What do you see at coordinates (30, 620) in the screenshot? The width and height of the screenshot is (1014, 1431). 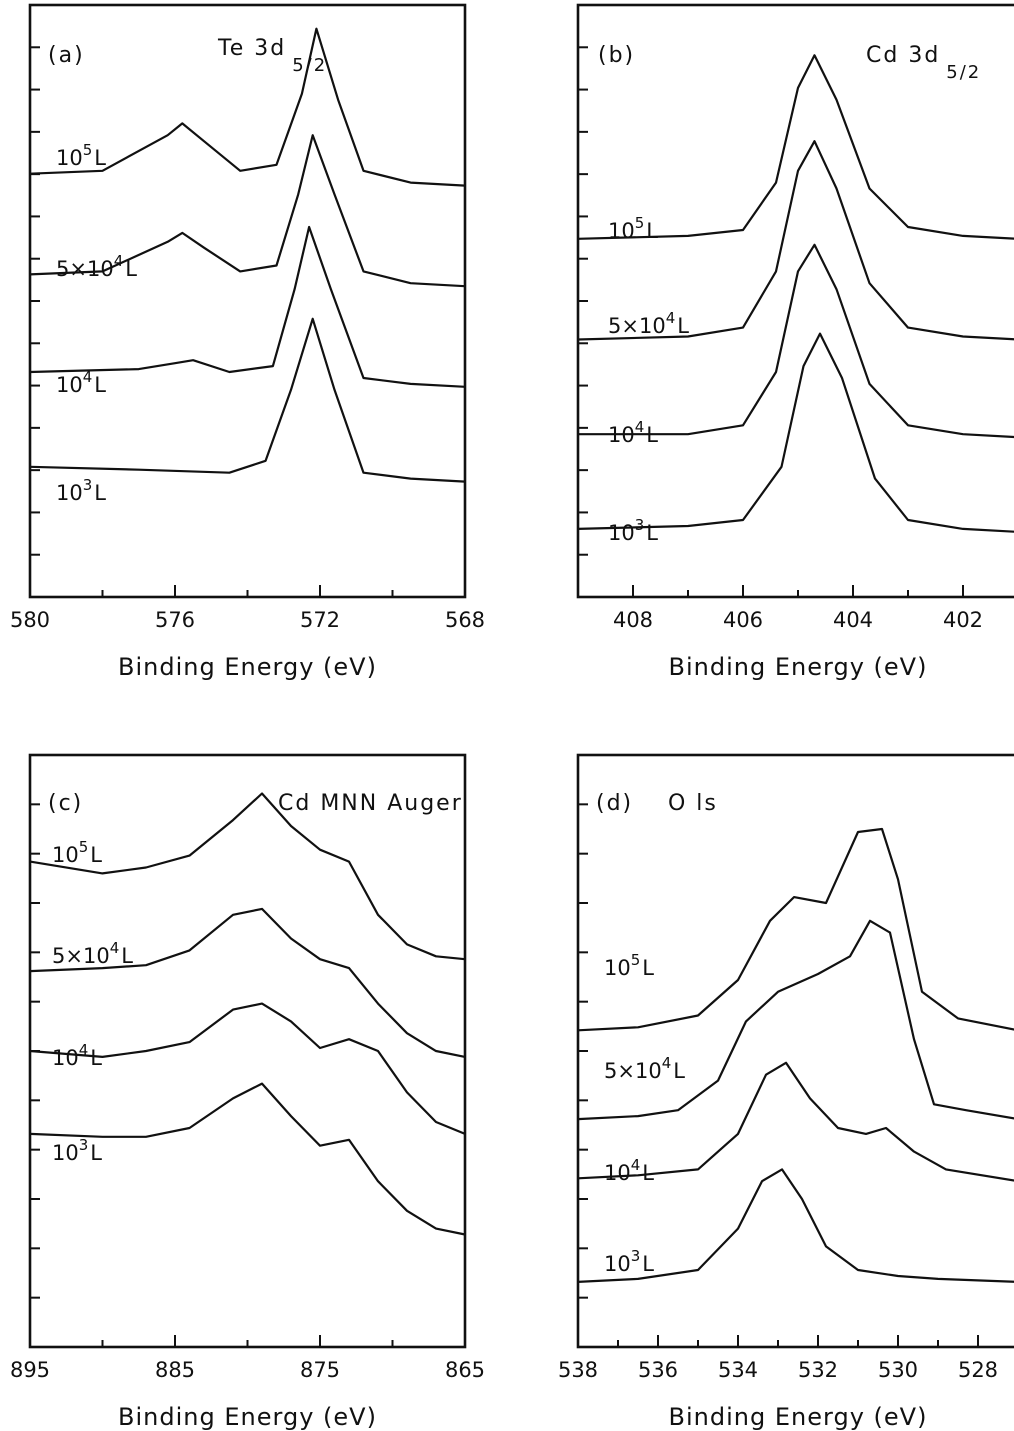 I see `x-tick-label: 580` at bounding box center [30, 620].